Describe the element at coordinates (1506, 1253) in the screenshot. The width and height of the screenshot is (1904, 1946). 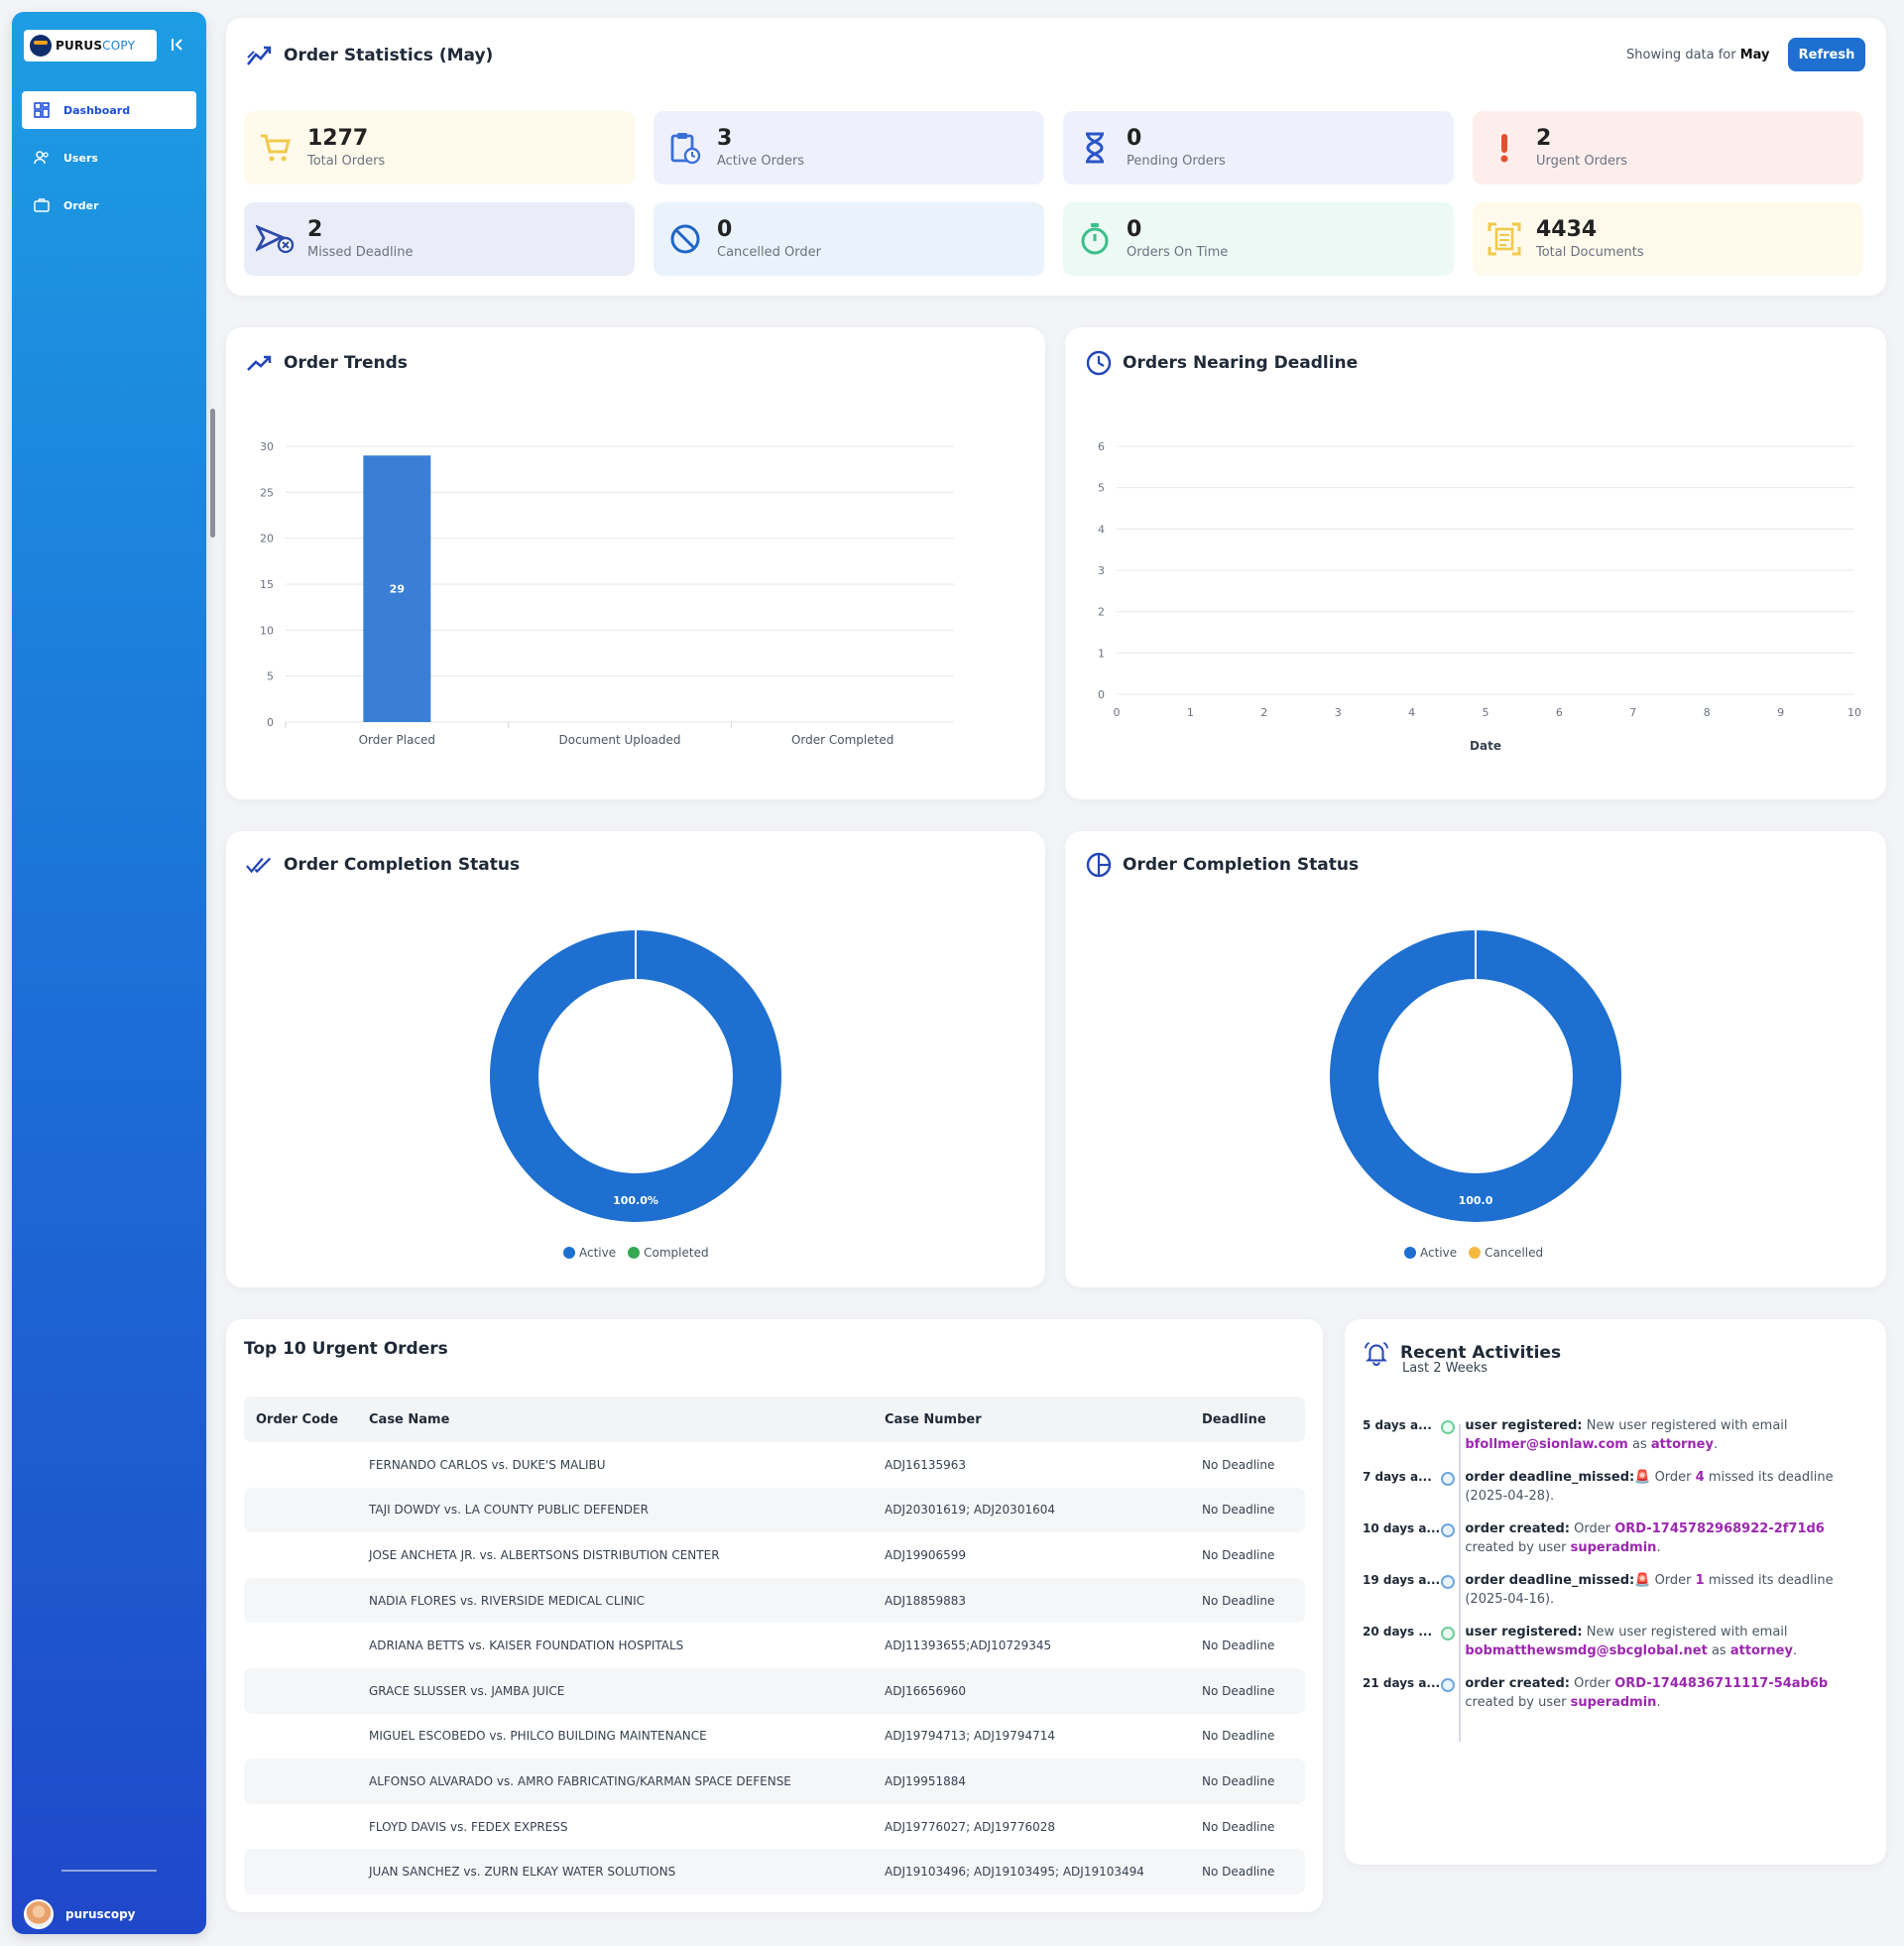
I see `legend-item-cancelled: Cancelled` at that location.